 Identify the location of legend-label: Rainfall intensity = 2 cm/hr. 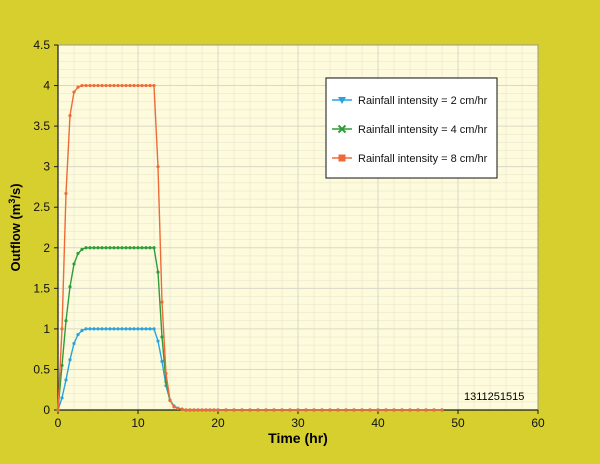
(423, 101).